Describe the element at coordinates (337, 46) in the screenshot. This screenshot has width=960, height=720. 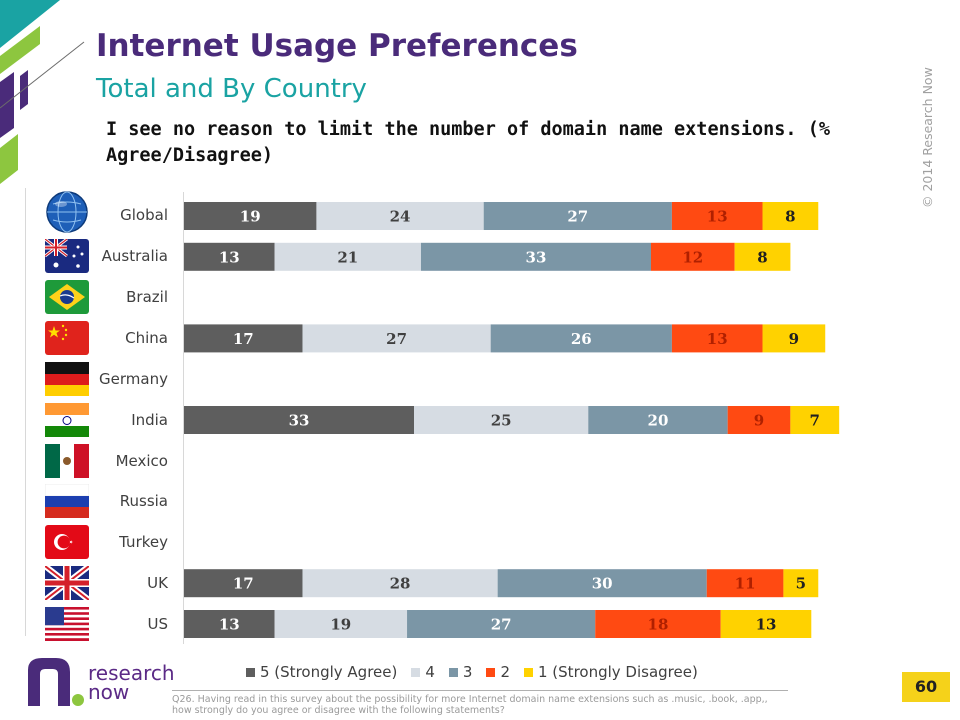
I see `page-title: Internet Usage Preferences` at that location.